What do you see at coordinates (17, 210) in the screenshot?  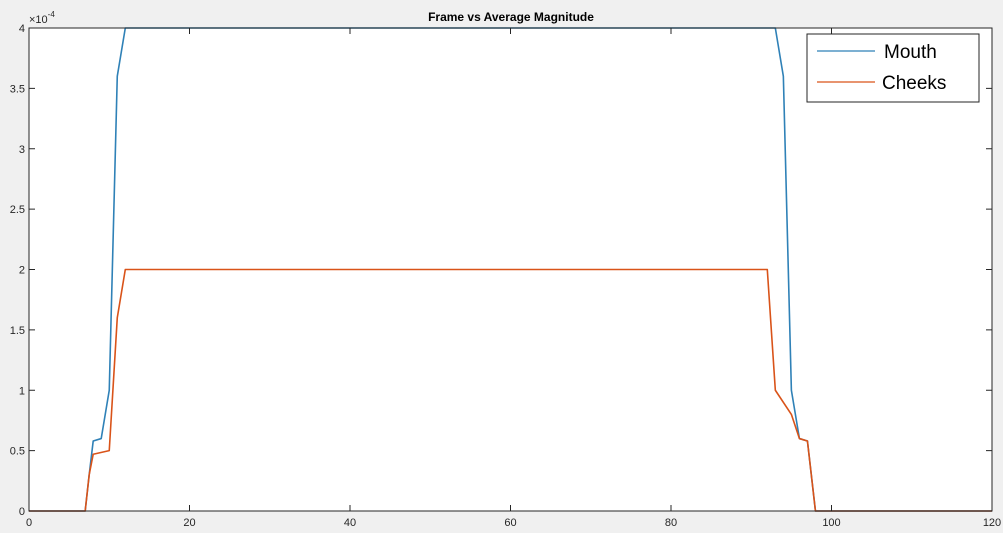 I see `y-tick-label: 2.5` at bounding box center [17, 210].